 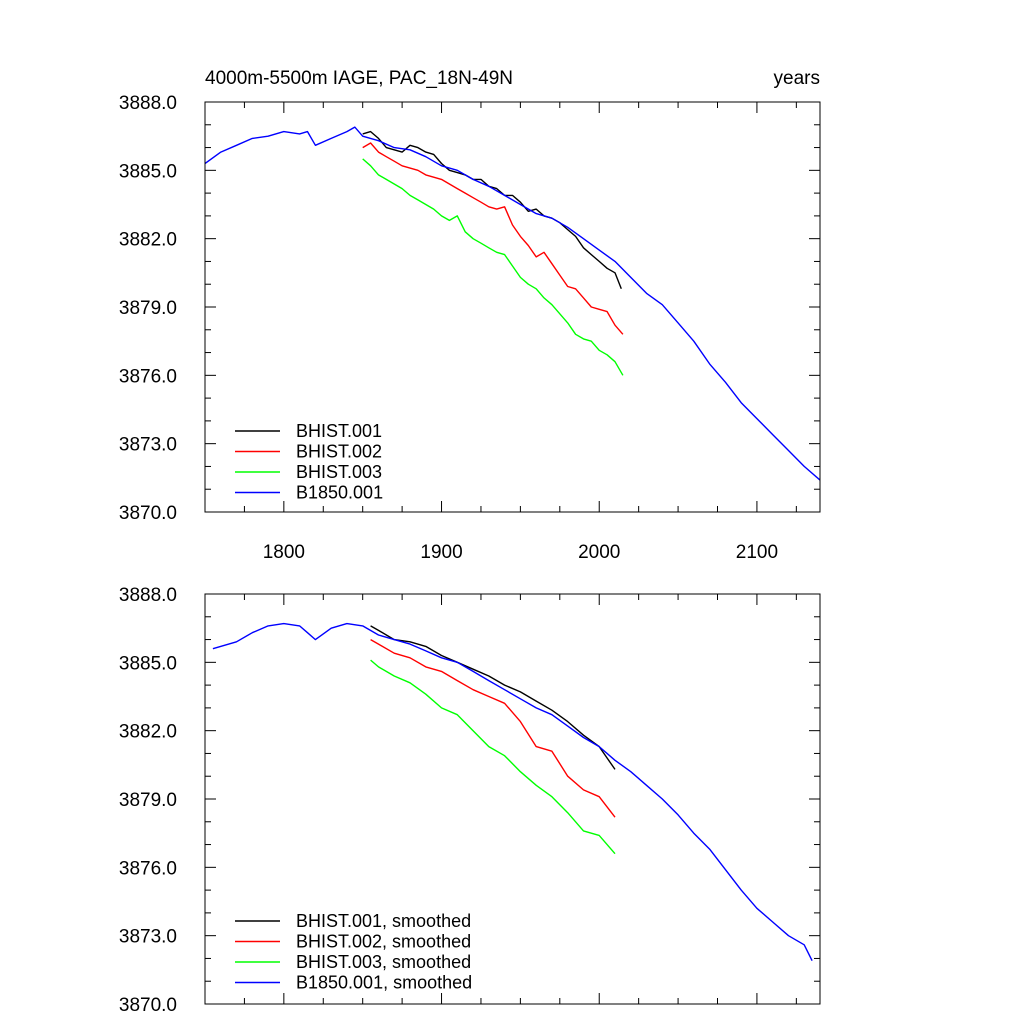 I want to click on chart-title-right: years, so click(x=797, y=78).